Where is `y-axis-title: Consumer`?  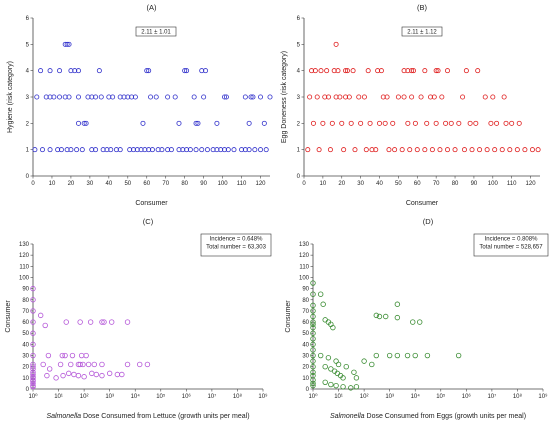 y-axis-title: Consumer is located at coordinates (288, 316).